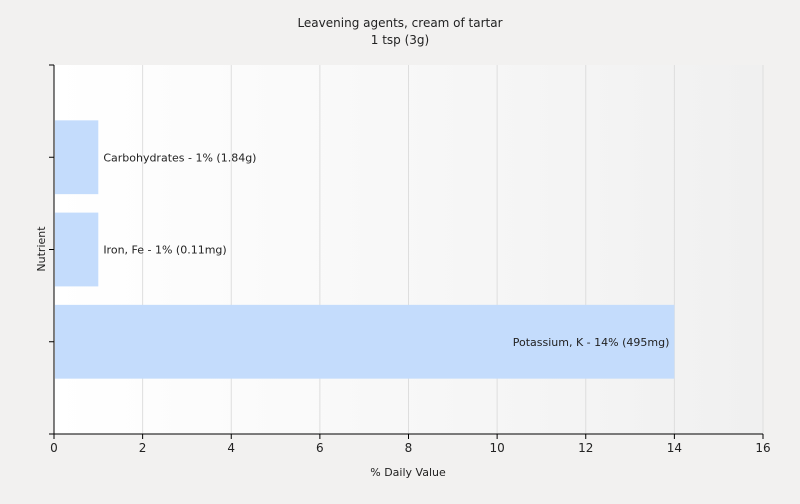 The width and height of the screenshot is (800, 504). Describe the element at coordinates (408, 472) in the screenshot. I see `x-axis-label: % Daily Value` at that location.